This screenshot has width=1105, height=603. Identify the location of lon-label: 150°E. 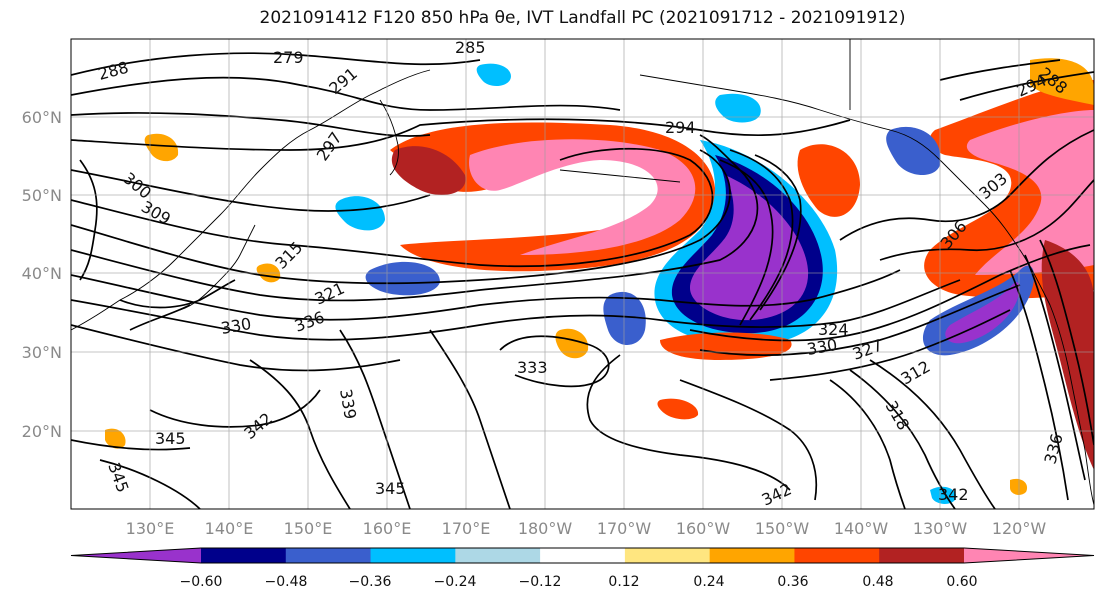
(308, 528).